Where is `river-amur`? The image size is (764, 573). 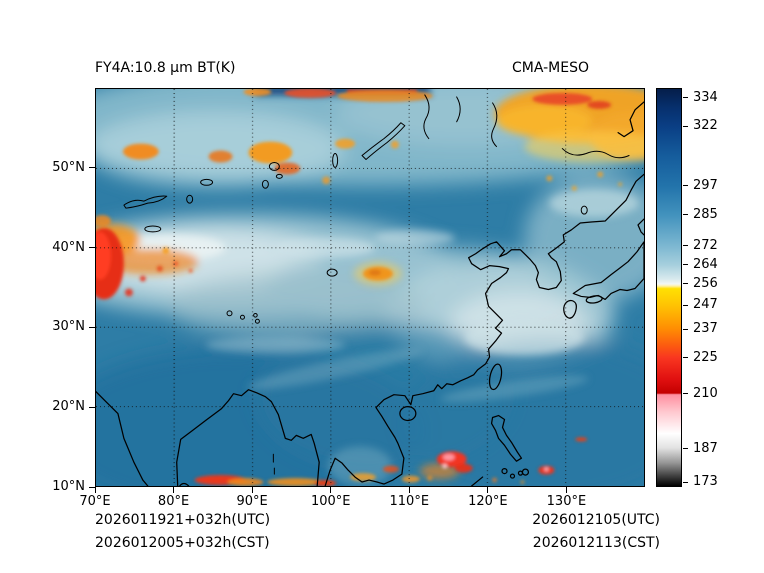 river-amur is located at coordinates (595, 153).